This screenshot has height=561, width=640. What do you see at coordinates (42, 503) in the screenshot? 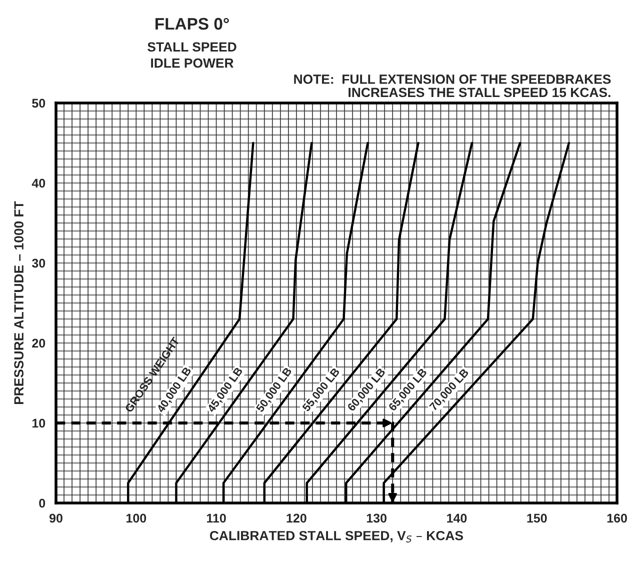
I see `y-tick-label: 0` at bounding box center [42, 503].